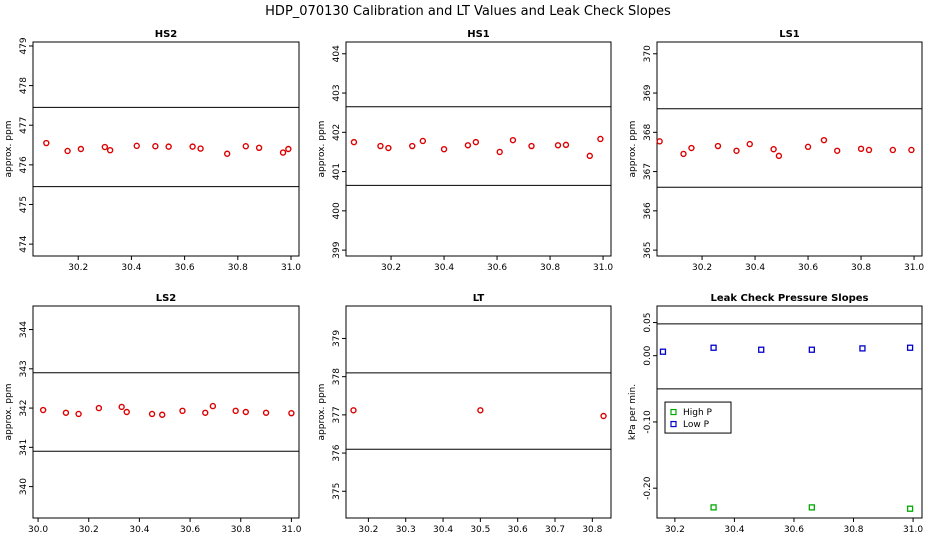 The height and width of the screenshot is (540, 936). What do you see at coordinates (24, 125) in the screenshot?
I see `y-tick-label: 477` at bounding box center [24, 125].